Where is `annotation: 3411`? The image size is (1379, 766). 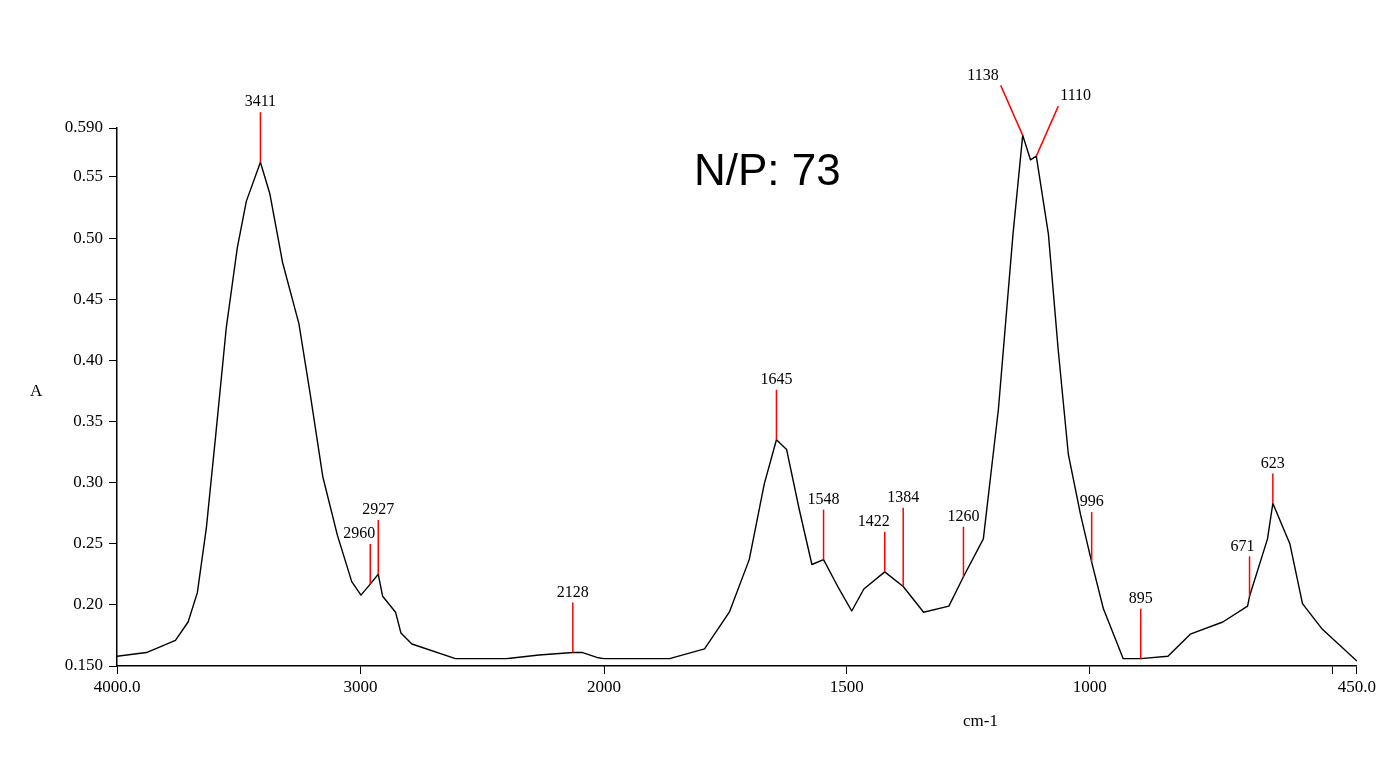
annotation: 3411 is located at coordinates (260, 101).